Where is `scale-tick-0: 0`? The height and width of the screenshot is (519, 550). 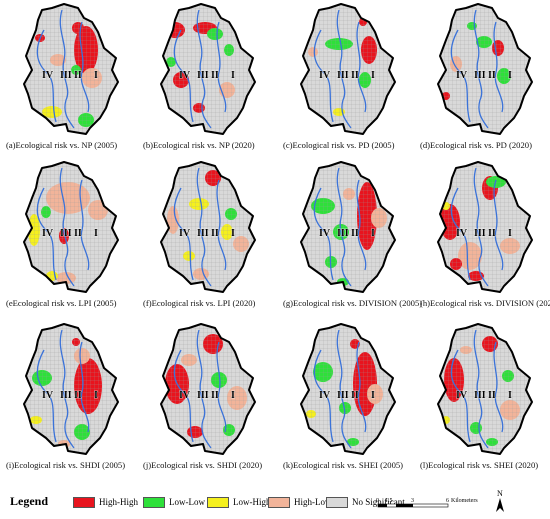 scale-tick-0: 0 is located at coordinates (377, 501).